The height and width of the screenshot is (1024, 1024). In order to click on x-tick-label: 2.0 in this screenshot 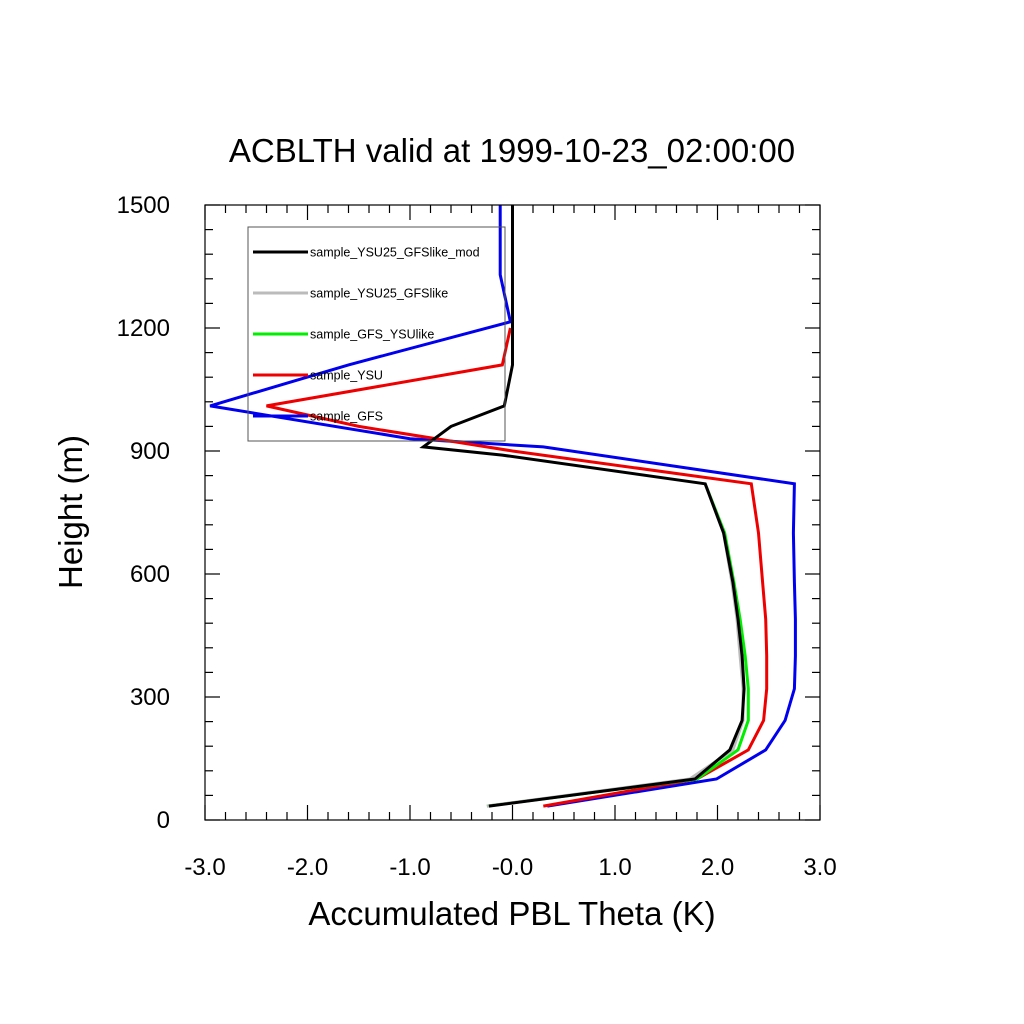, I will do `click(717, 867)`.